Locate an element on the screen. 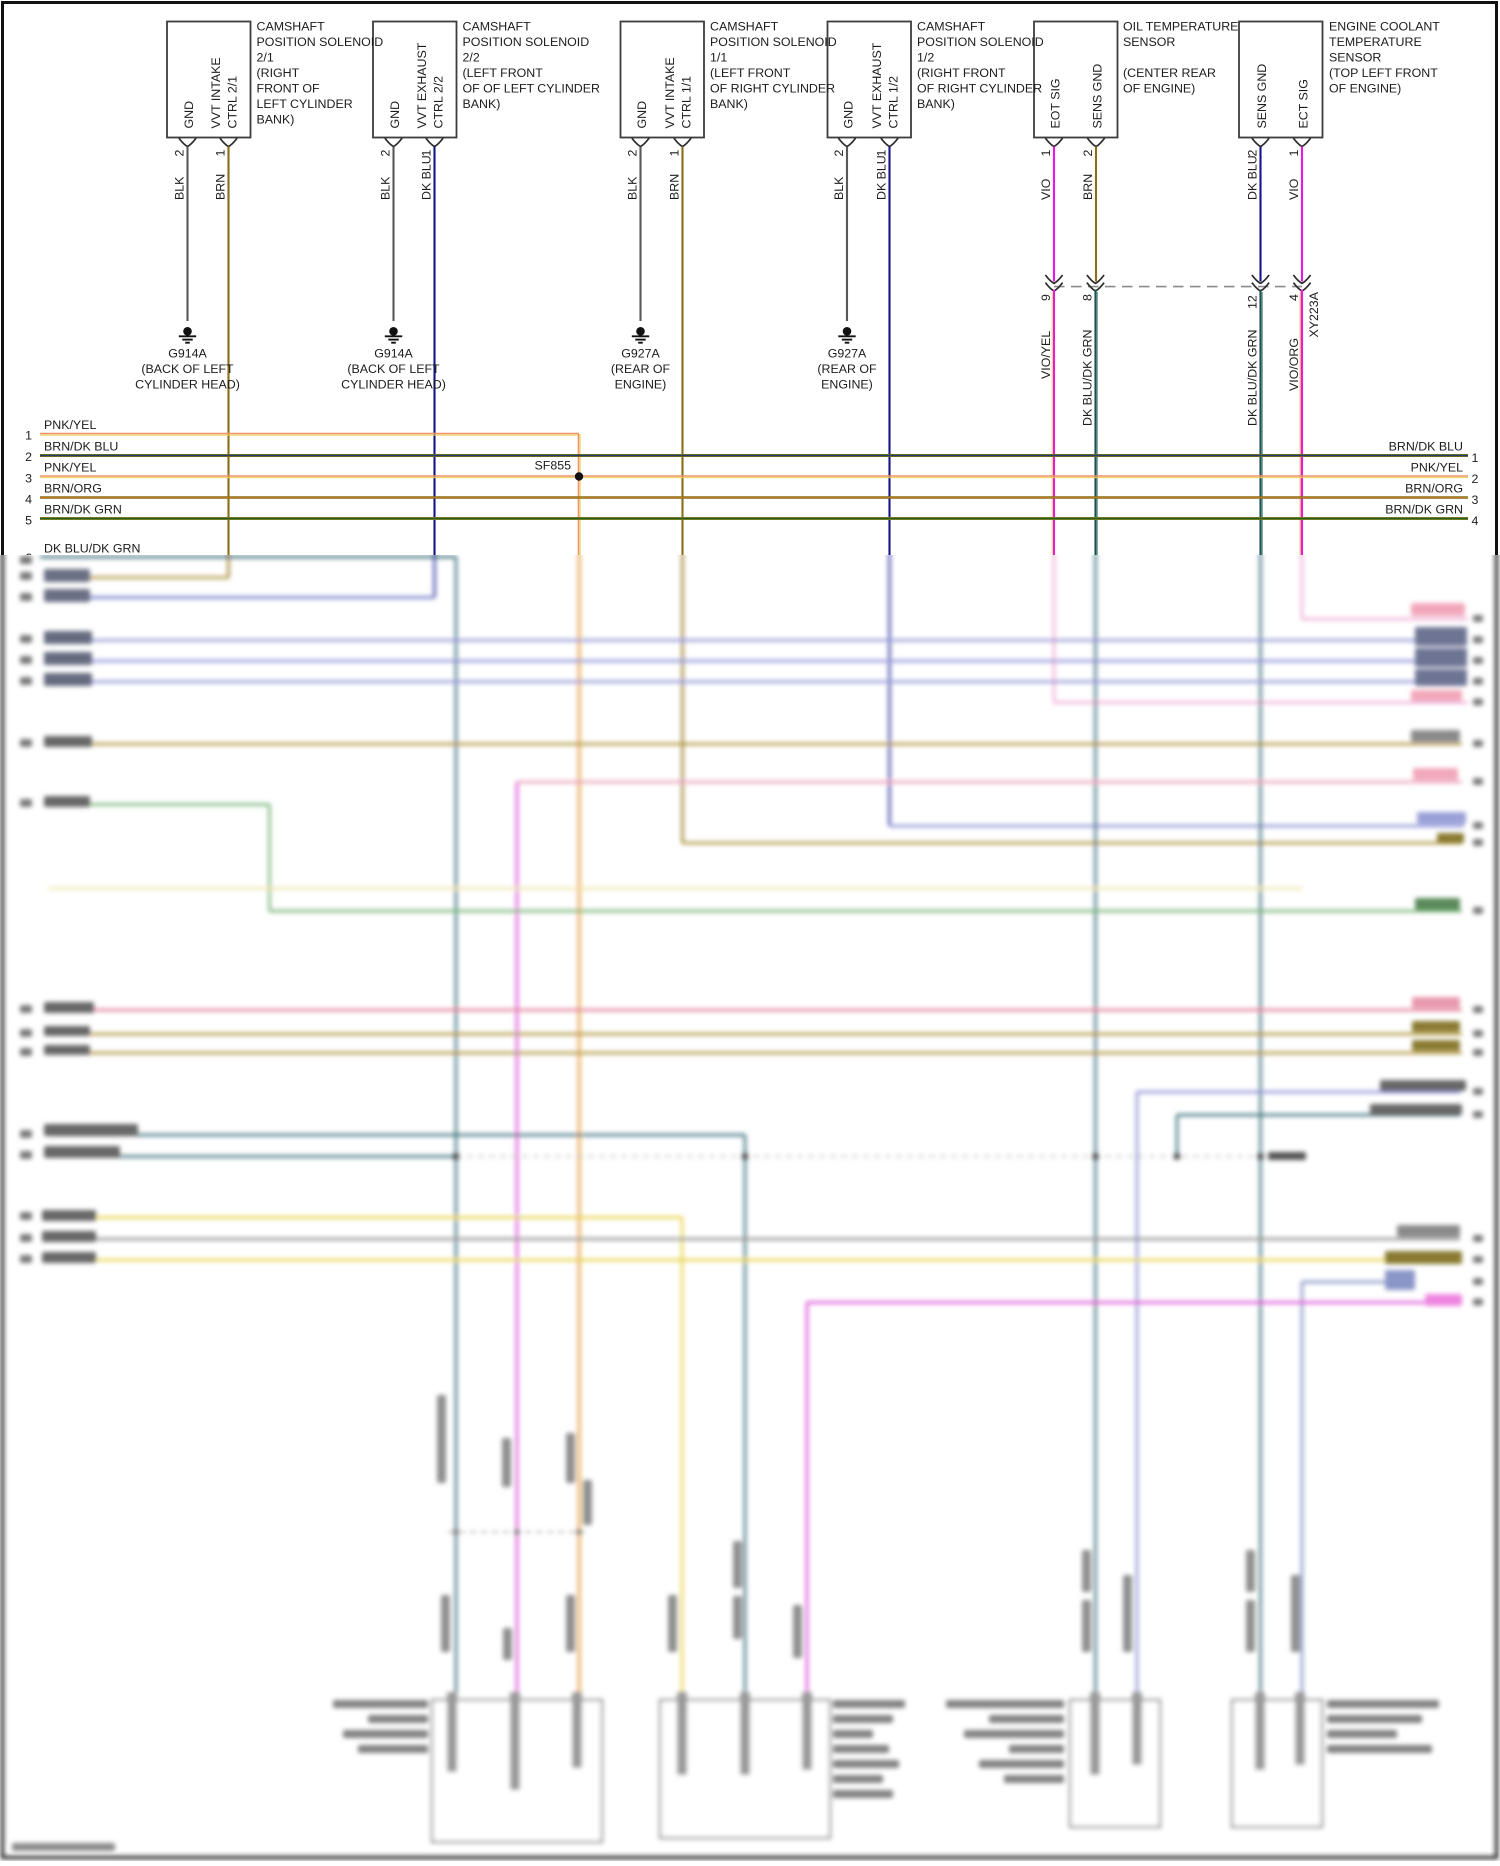 This screenshot has height=1866, width=1500. svg-text: OF ENGINE) is located at coordinates (1365, 89).